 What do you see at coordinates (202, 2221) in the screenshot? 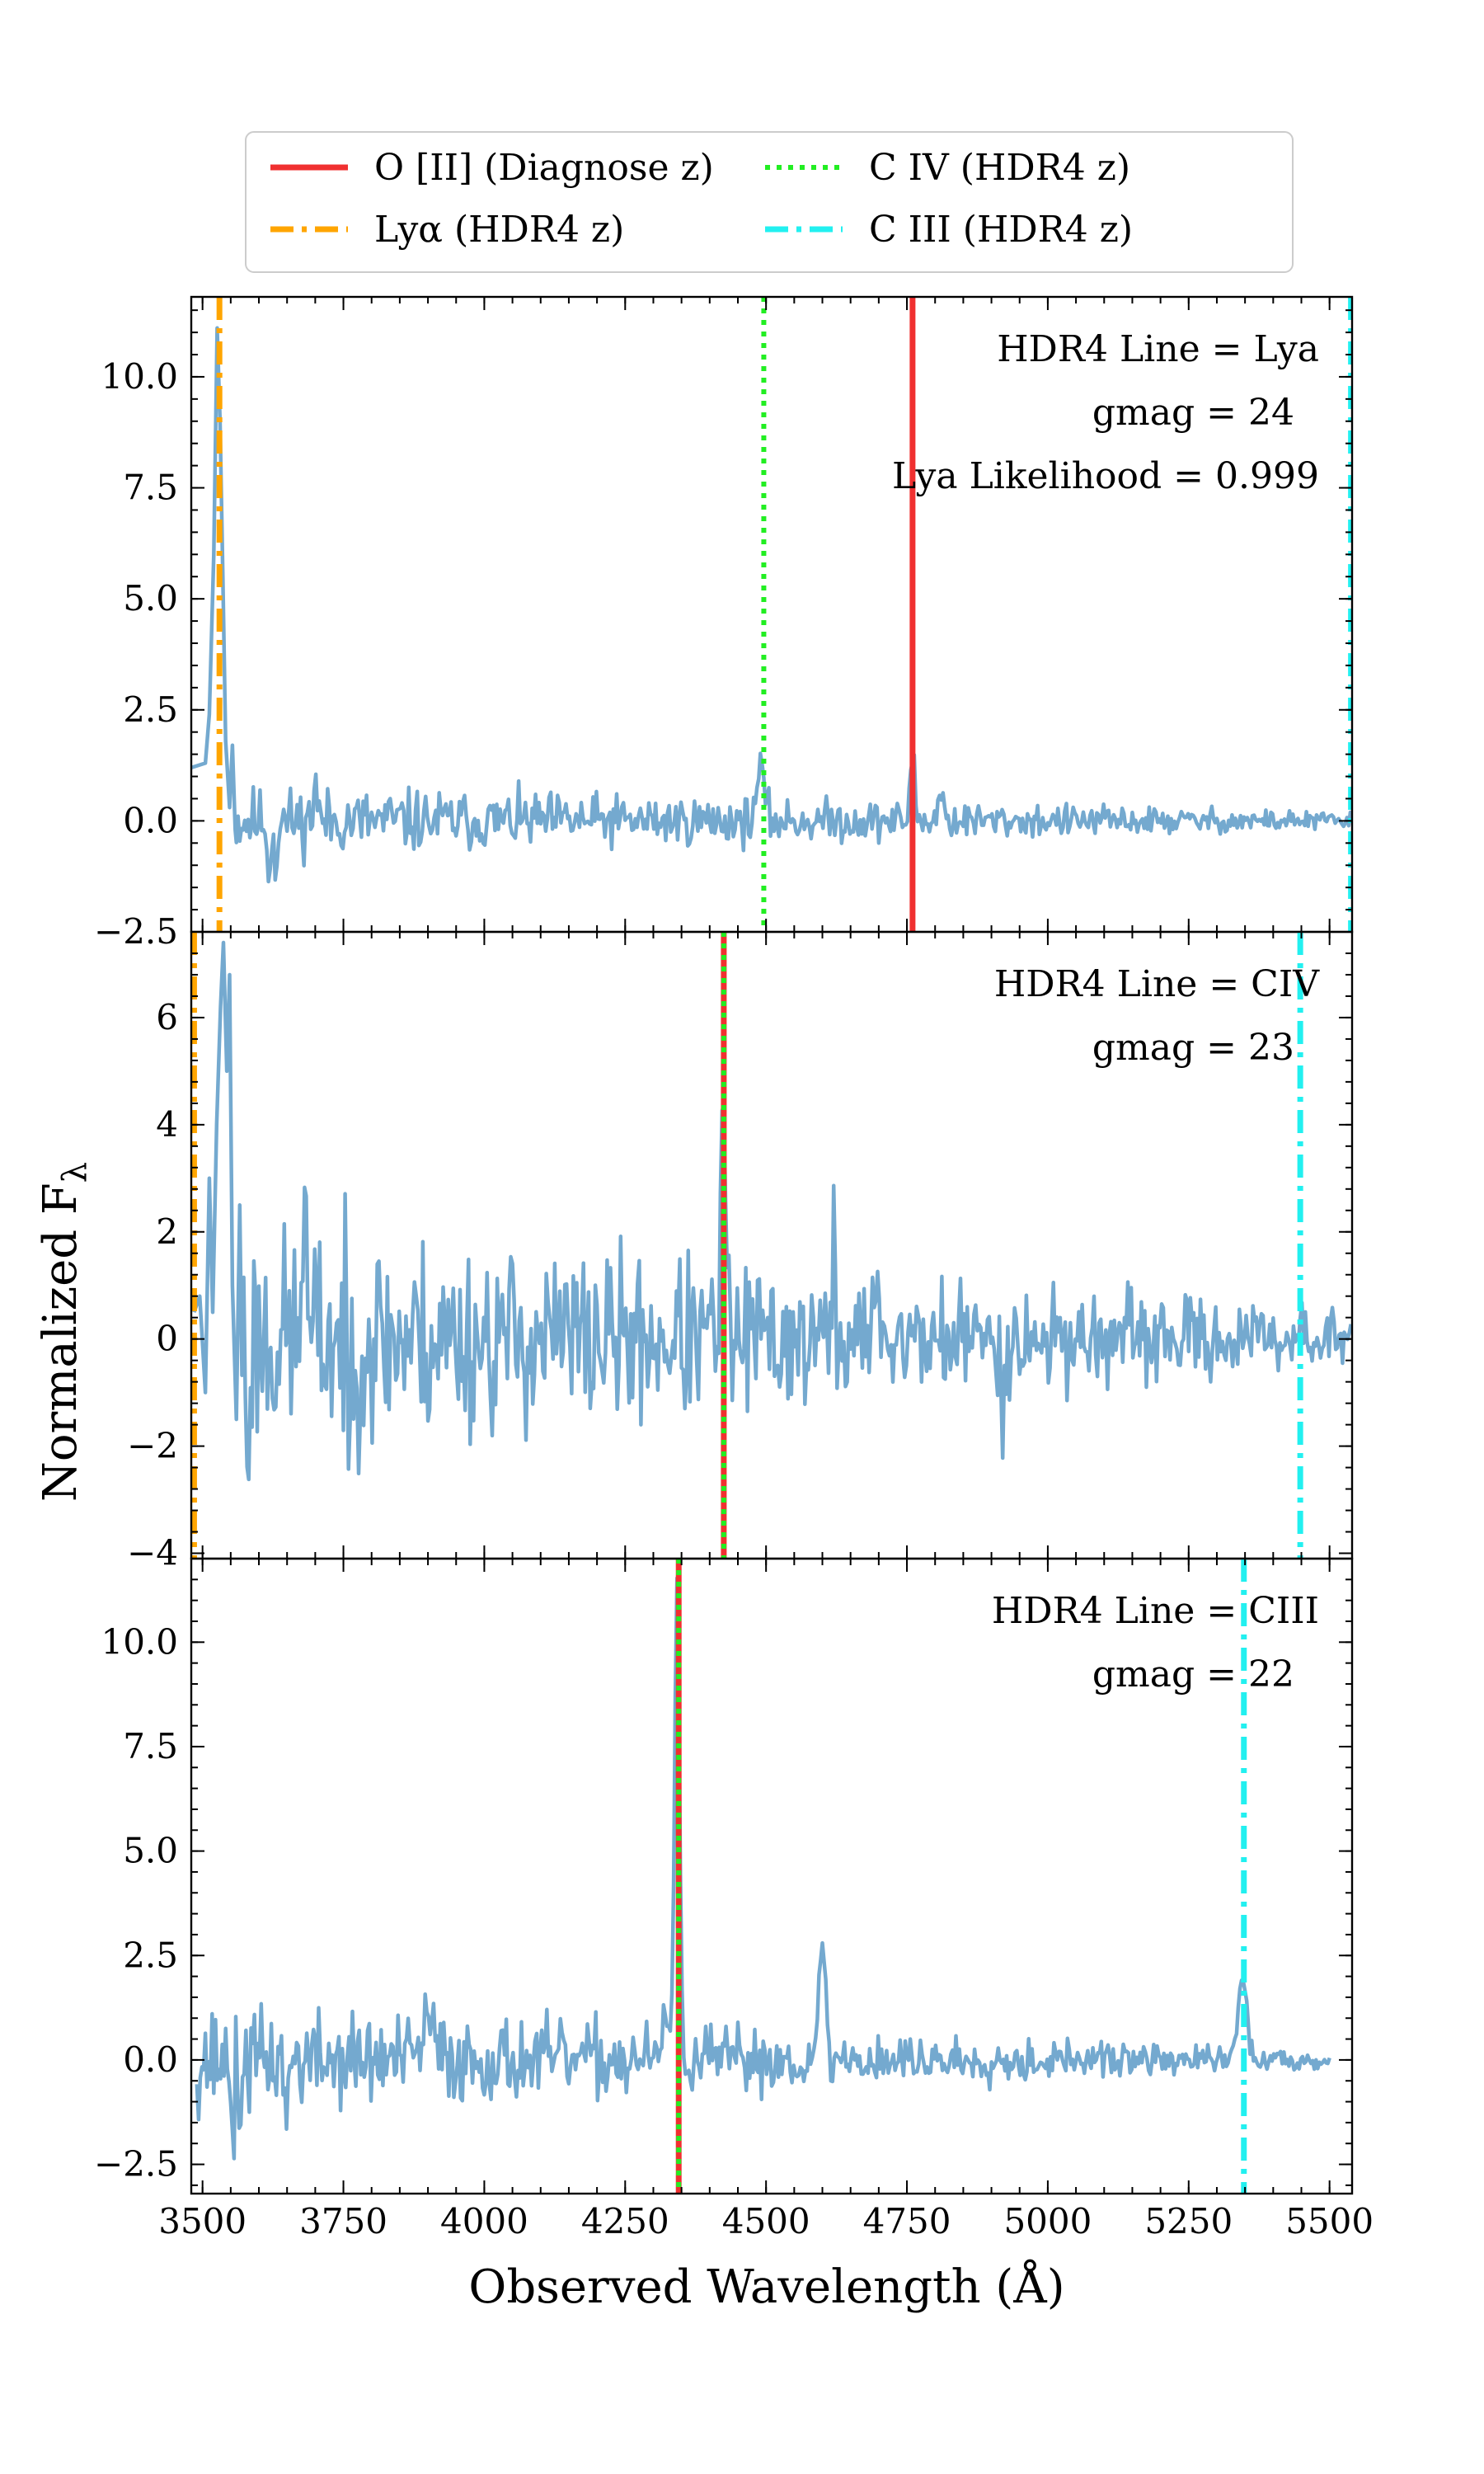
I see `x-tick-label: 3500` at bounding box center [202, 2221].